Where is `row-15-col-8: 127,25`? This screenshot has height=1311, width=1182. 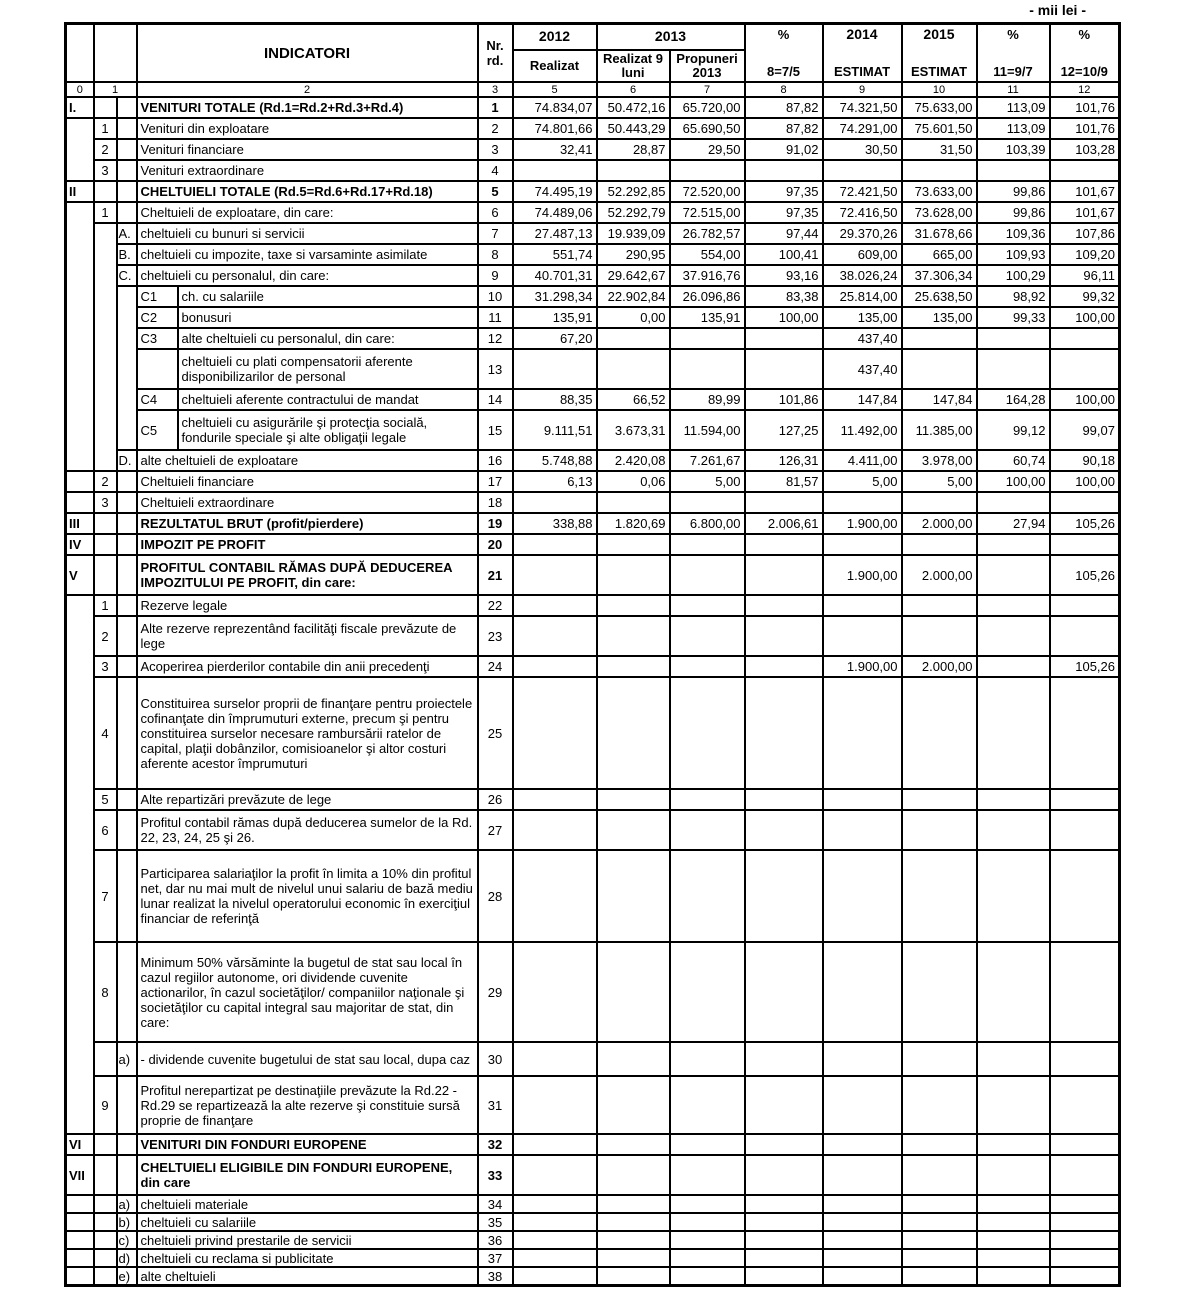 row-15-col-8: 127,25 is located at coordinates (783, 430).